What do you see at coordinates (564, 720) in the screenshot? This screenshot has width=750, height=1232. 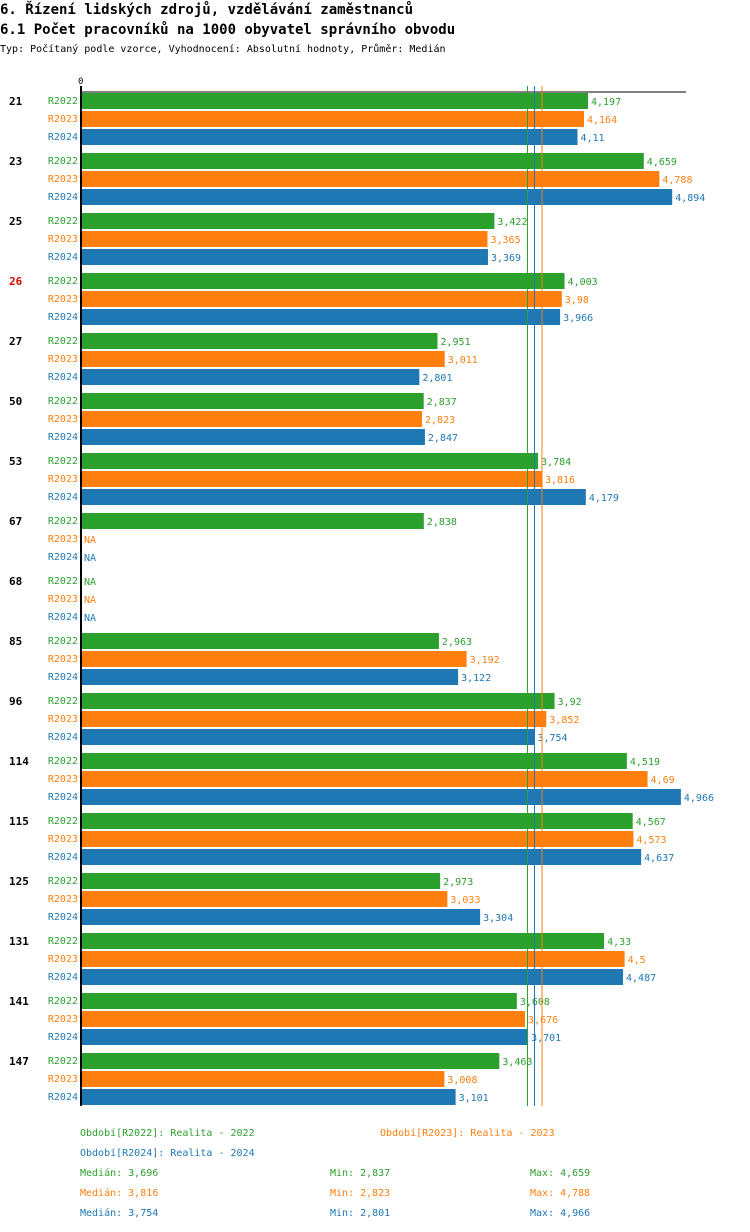 I see `data-label: 3,852` at bounding box center [564, 720].